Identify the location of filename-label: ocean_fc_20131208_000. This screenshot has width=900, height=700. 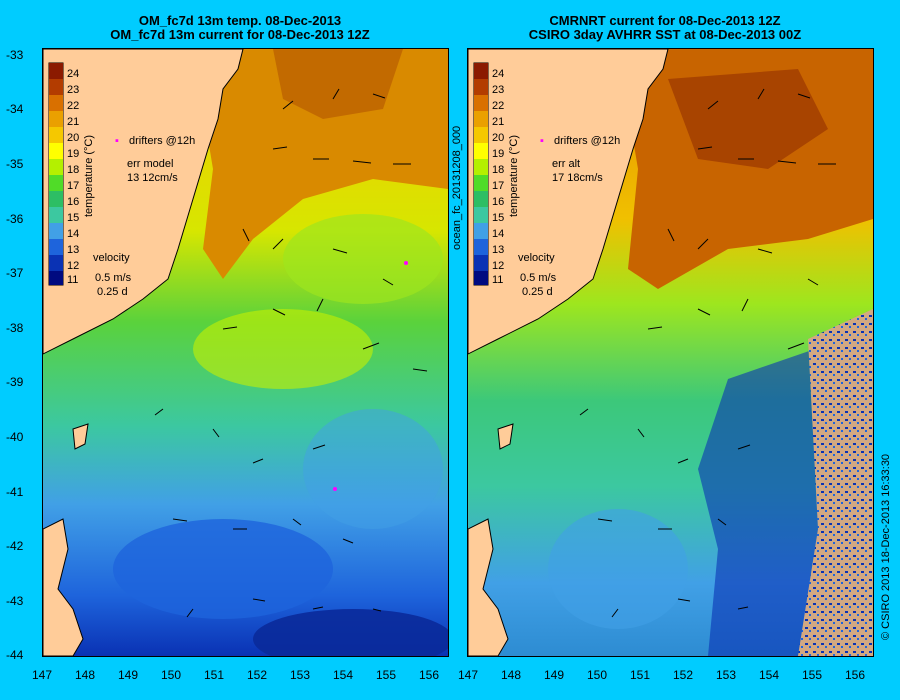
(457, 187).